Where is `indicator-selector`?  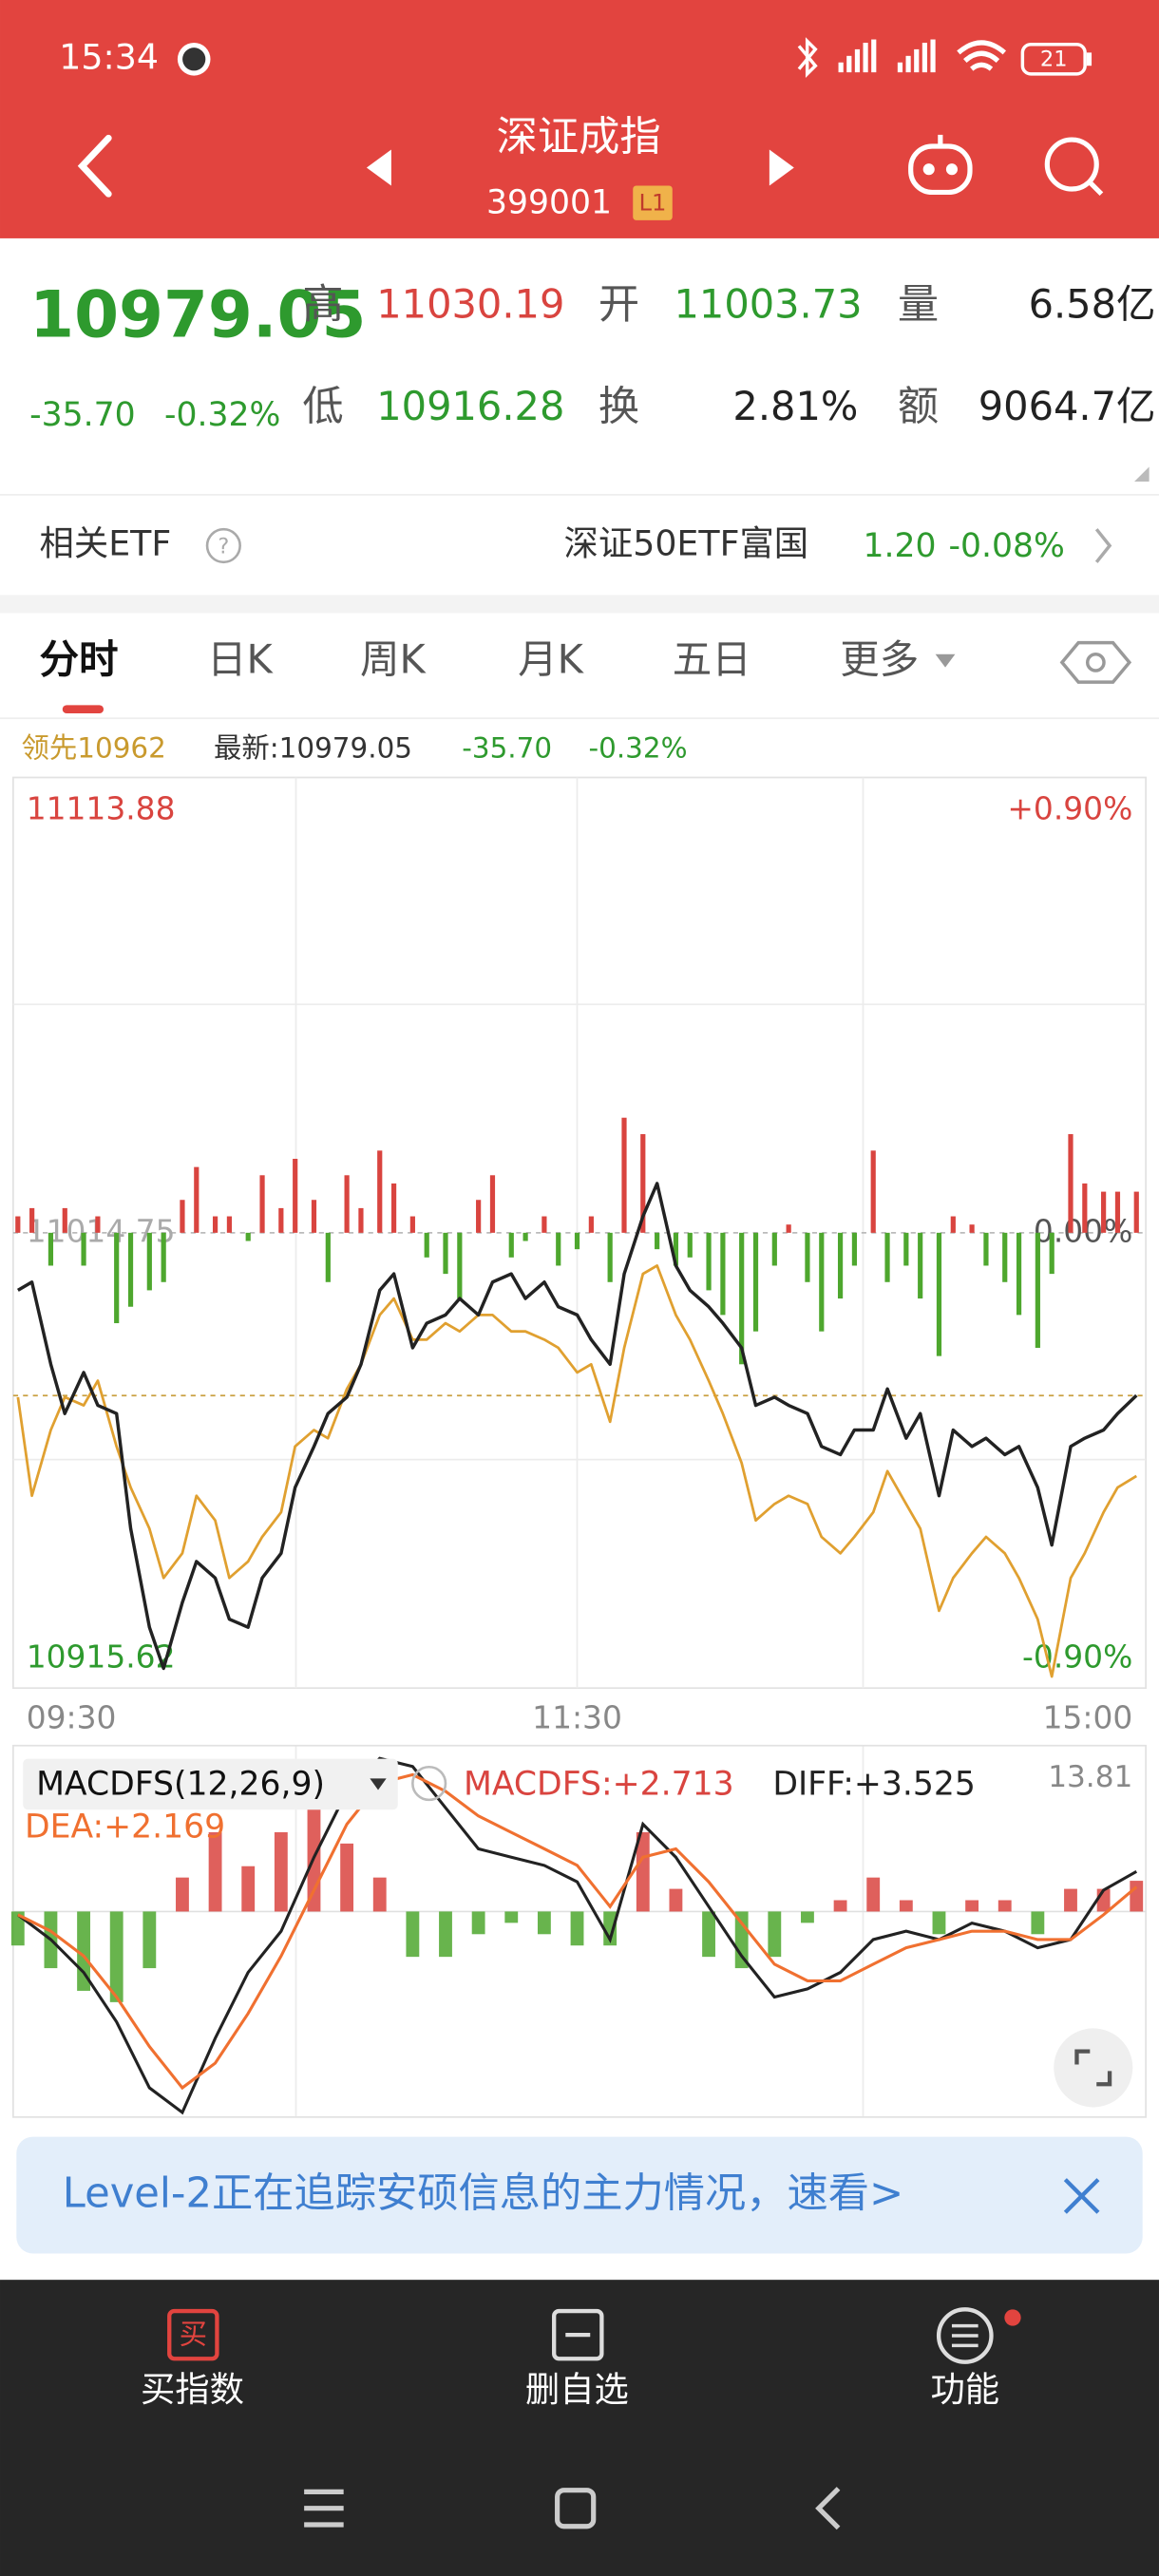
indicator-selector is located at coordinates (210, 1784).